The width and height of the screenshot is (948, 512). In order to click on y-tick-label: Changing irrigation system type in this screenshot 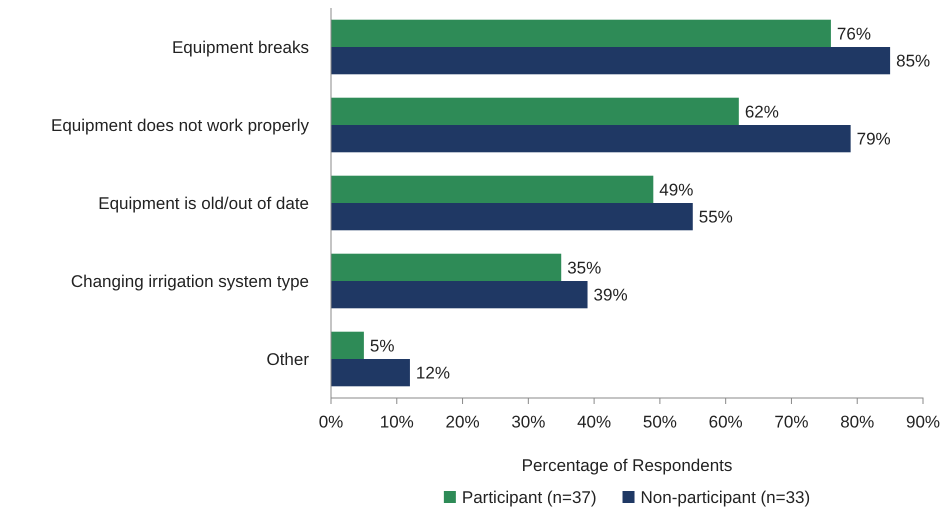, I will do `click(189, 281)`.